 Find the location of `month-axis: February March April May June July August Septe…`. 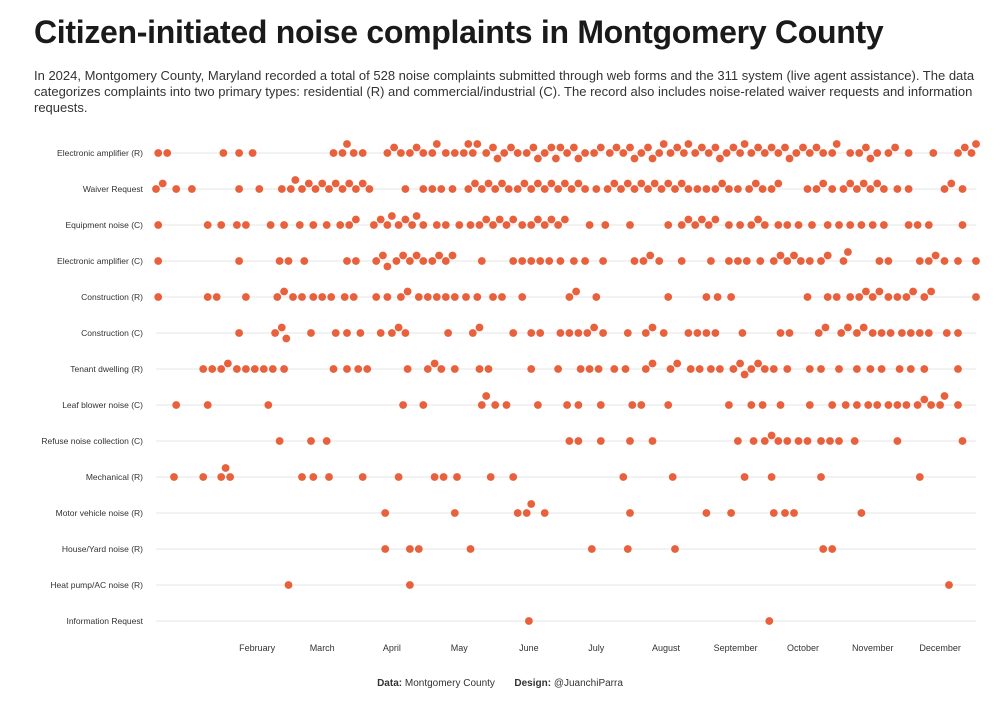

month-axis: February March April May June July August Septe… is located at coordinates (600, 648).